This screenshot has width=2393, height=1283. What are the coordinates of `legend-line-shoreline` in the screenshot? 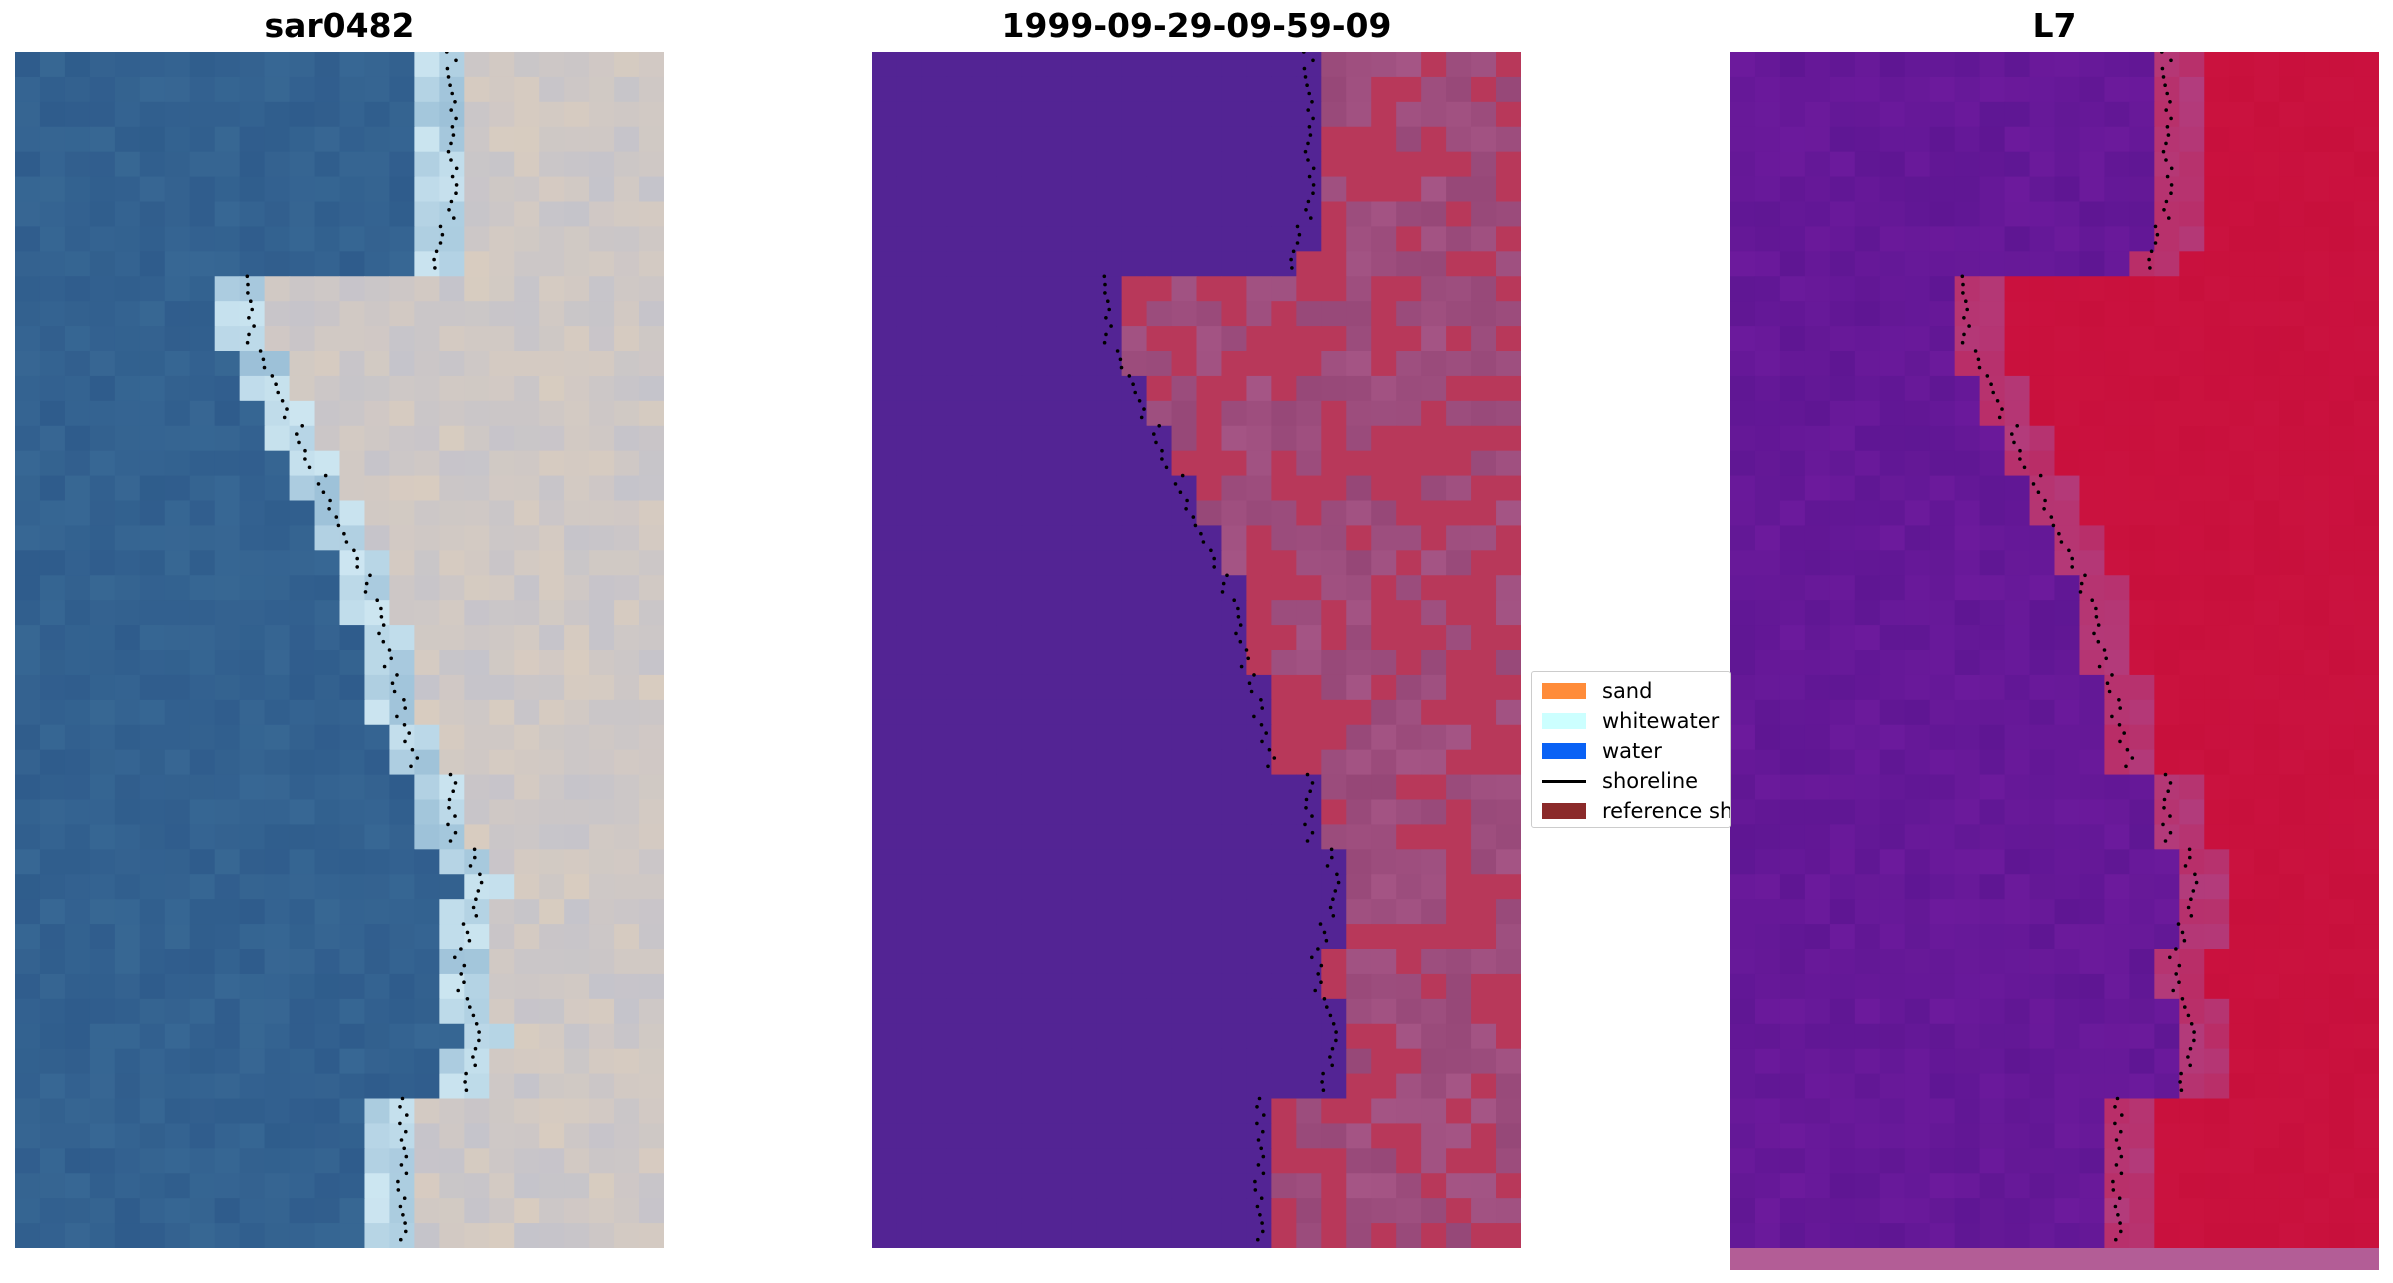 It's located at (1564, 781).